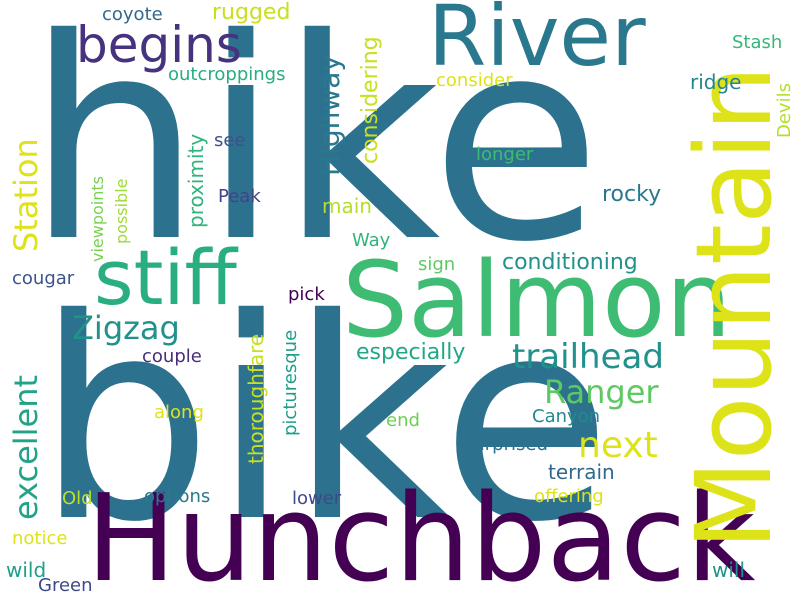 The width and height of the screenshot is (800, 600). What do you see at coordinates (371, 240) in the screenshot?
I see `word-way: Way` at bounding box center [371, 240].